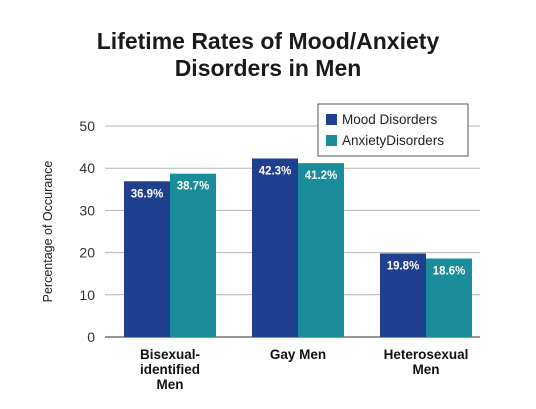 The height and width of the screenshot is (409, 536). I want to click on data-label-anxiety-1: 41.2%, so click(321, 176).